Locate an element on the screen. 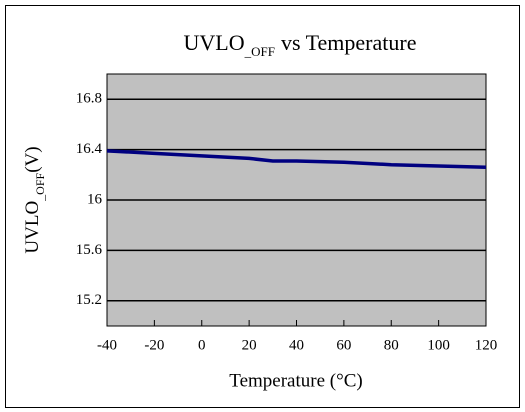  chart-title: UVLO_OFF vs Temperature is located at coordinates (300, 44).